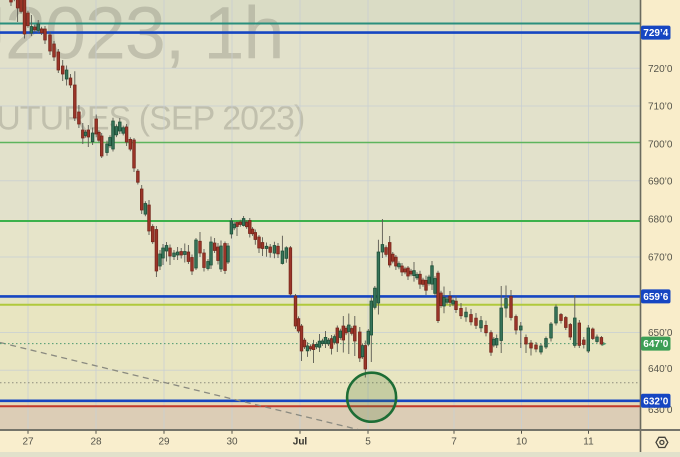 This screenshot has height=457, width=680. I want to click on svg-text: 640’0, so click(660, 369).